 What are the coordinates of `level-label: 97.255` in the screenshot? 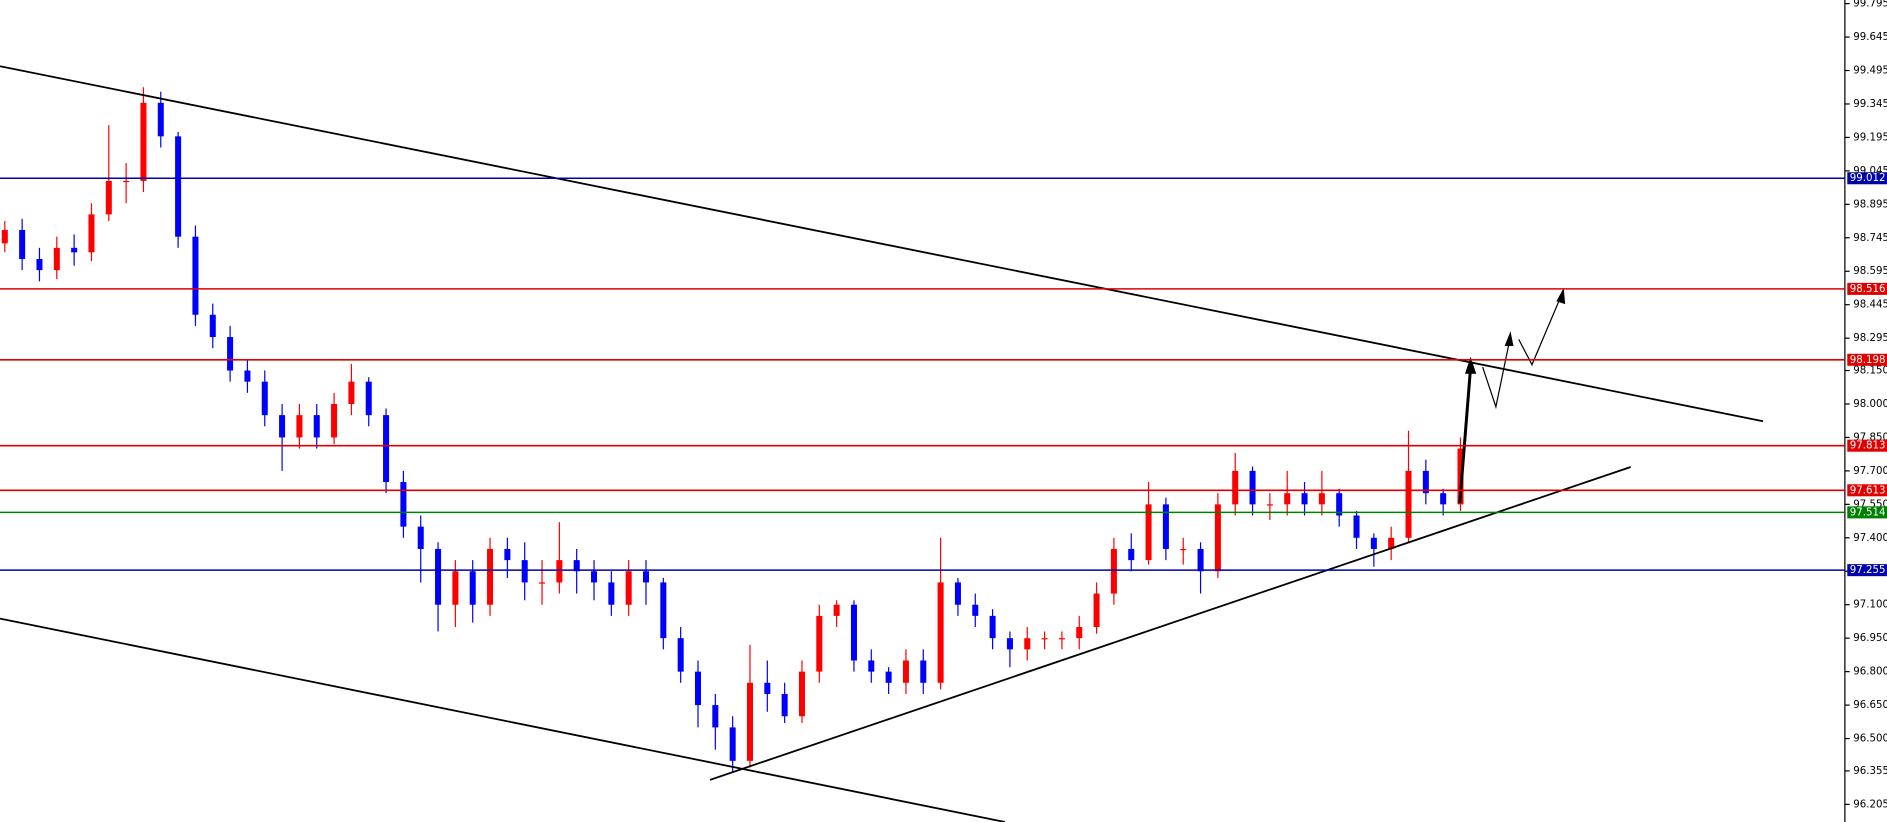 It's located at (1868, 570).